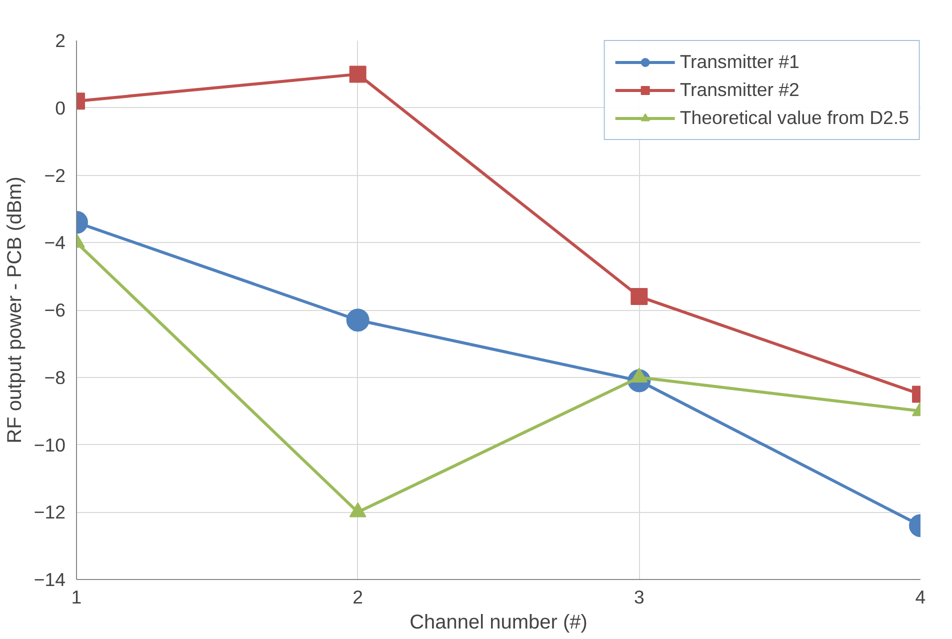 This screenshot has width=952, height=639. I want to click on y-tick-label: −4, so click(55, 243).